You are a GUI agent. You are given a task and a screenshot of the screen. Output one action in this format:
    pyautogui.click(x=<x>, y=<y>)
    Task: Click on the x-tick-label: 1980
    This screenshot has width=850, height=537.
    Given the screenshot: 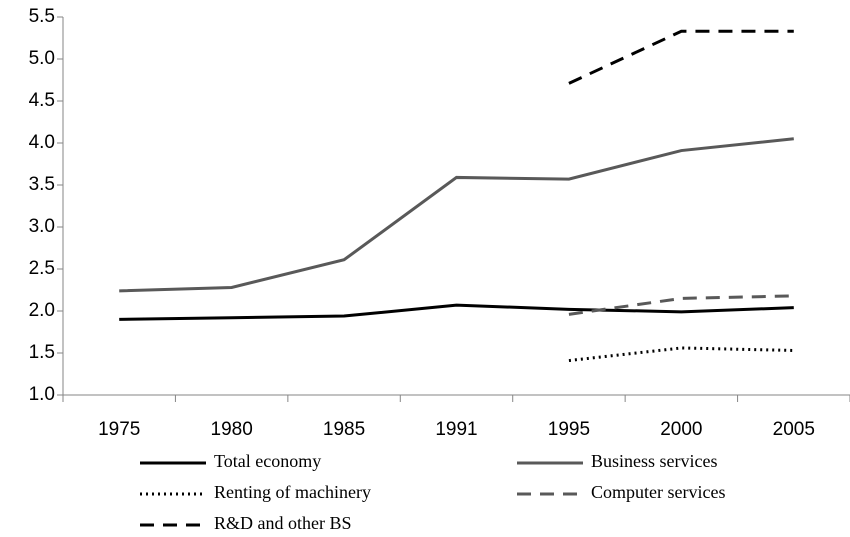 What is the action you would take?
    pyautogui.click(x=232, y=429)
    